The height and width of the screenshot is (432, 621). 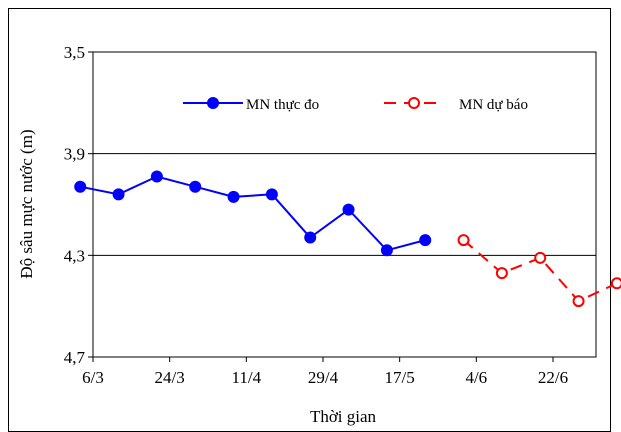 I want to click on legend-label-forecast: MN dự báo, so click(x=493, y=105).